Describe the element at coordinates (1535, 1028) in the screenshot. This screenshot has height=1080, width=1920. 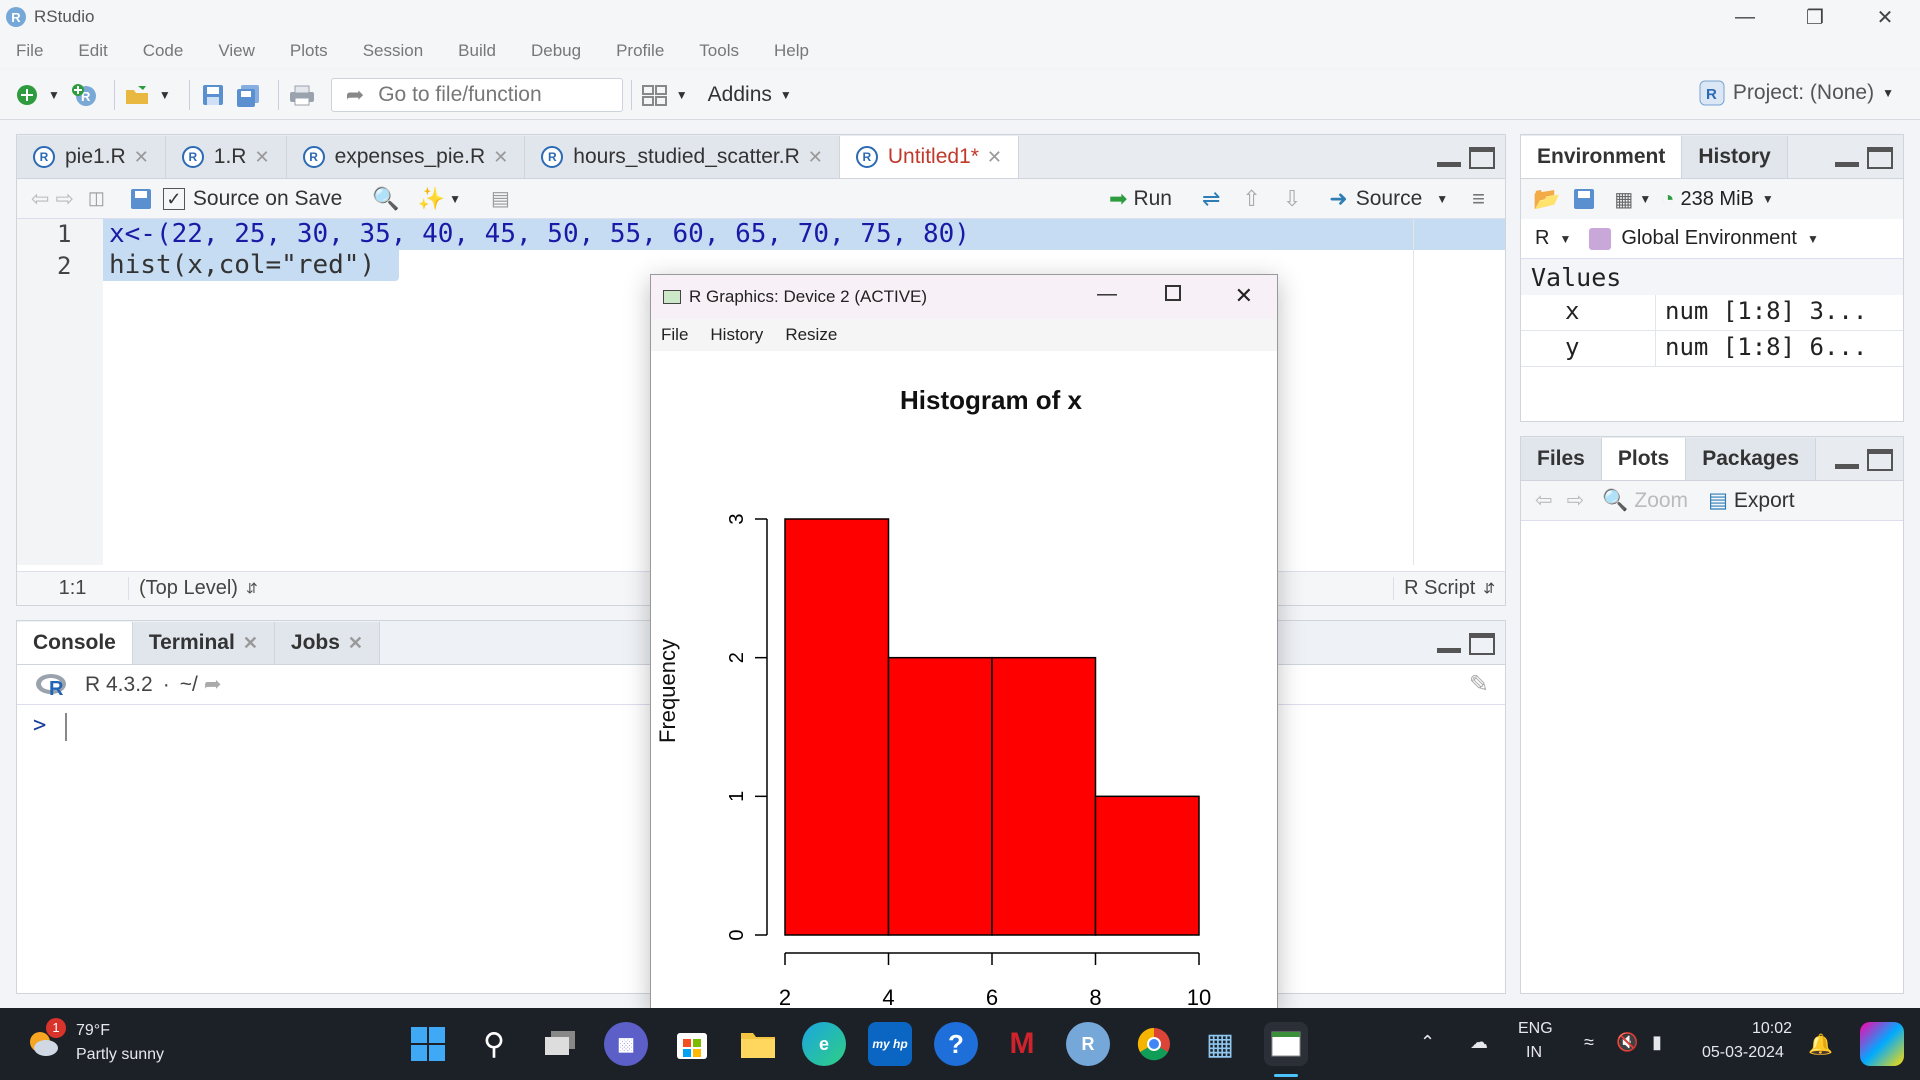
I see `language-code: ENG` at that location.